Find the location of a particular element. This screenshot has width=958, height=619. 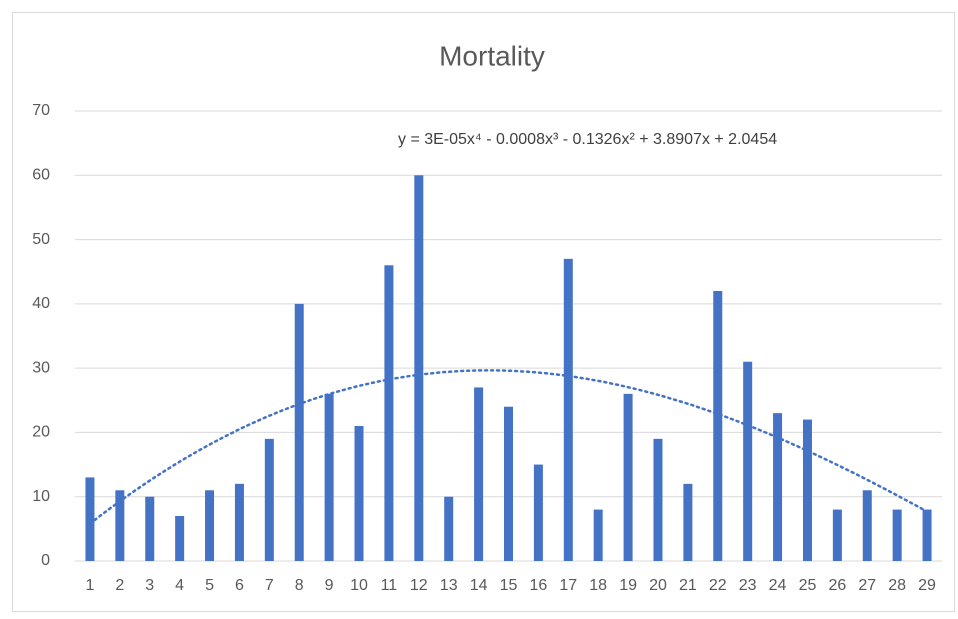

x-tick-label: 10 is located at coordinates (359, 585).